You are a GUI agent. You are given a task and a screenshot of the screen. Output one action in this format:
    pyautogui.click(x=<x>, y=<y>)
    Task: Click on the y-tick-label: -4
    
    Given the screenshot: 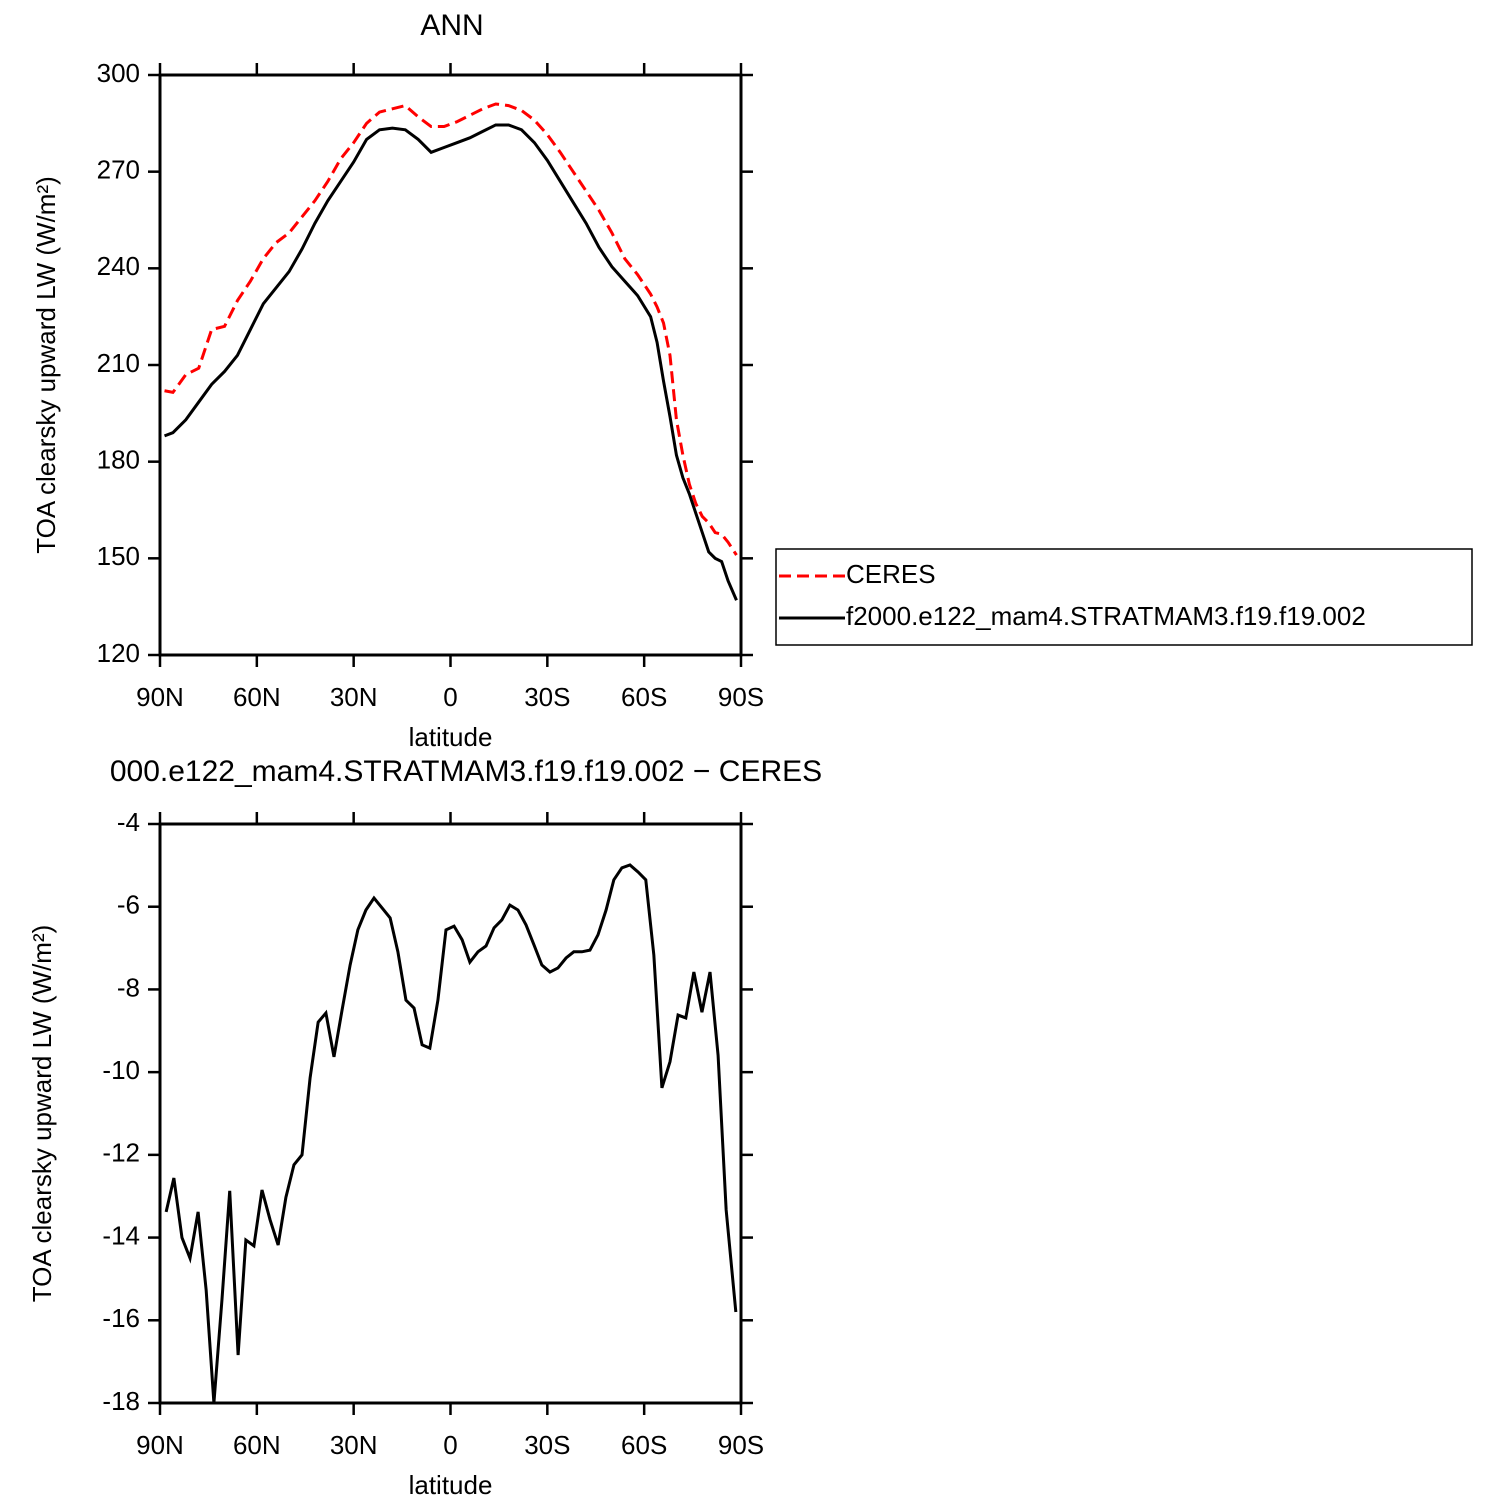 What is the action you would take?
    pyautogui.click(x=128, y=822)
    